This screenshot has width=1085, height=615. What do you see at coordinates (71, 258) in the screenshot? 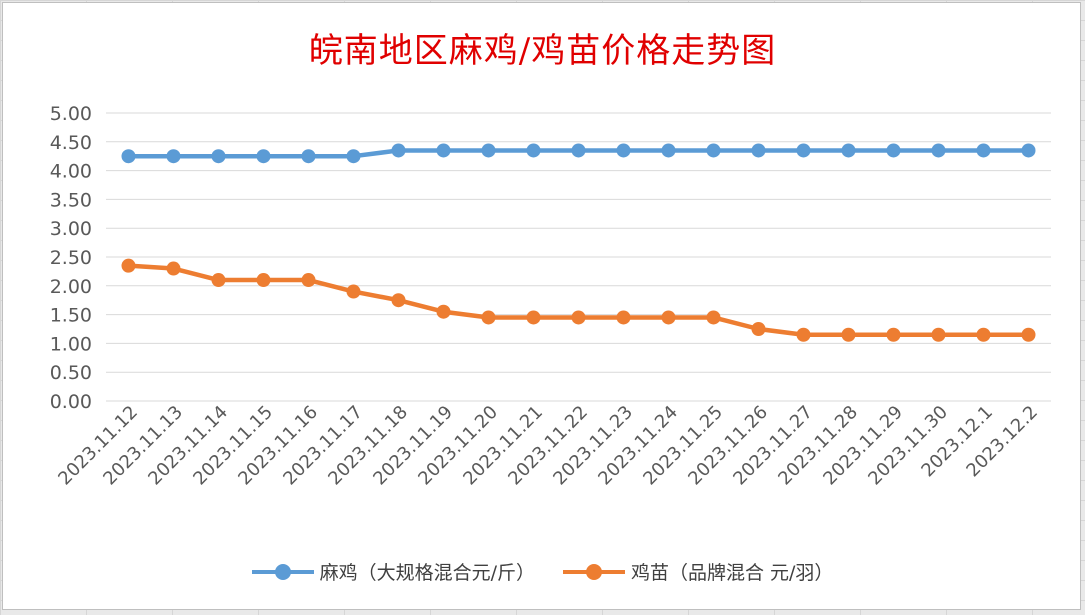
I see `y-tick-label: 2.50` at bounding box center [71, 258].